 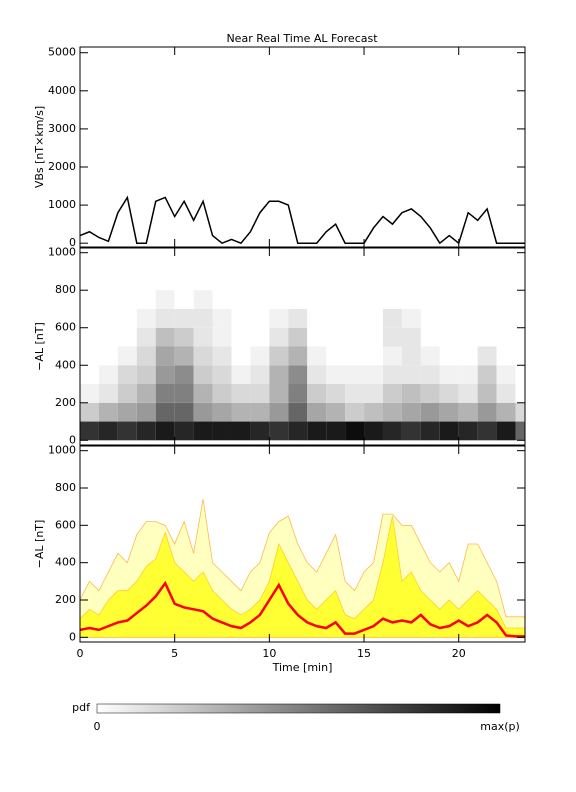 What do you see at coordinates (65, 364) in the screenshot?
I see `y-tick-label: 400` at bounding box center [65, 364].